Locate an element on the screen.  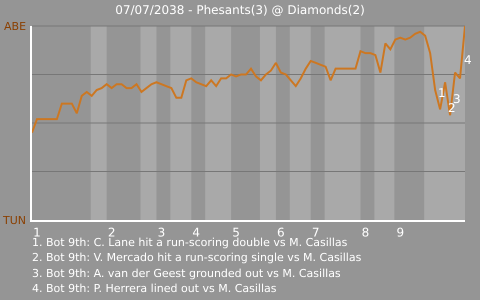
annotation: 4 is located at coordinates (468, 60).